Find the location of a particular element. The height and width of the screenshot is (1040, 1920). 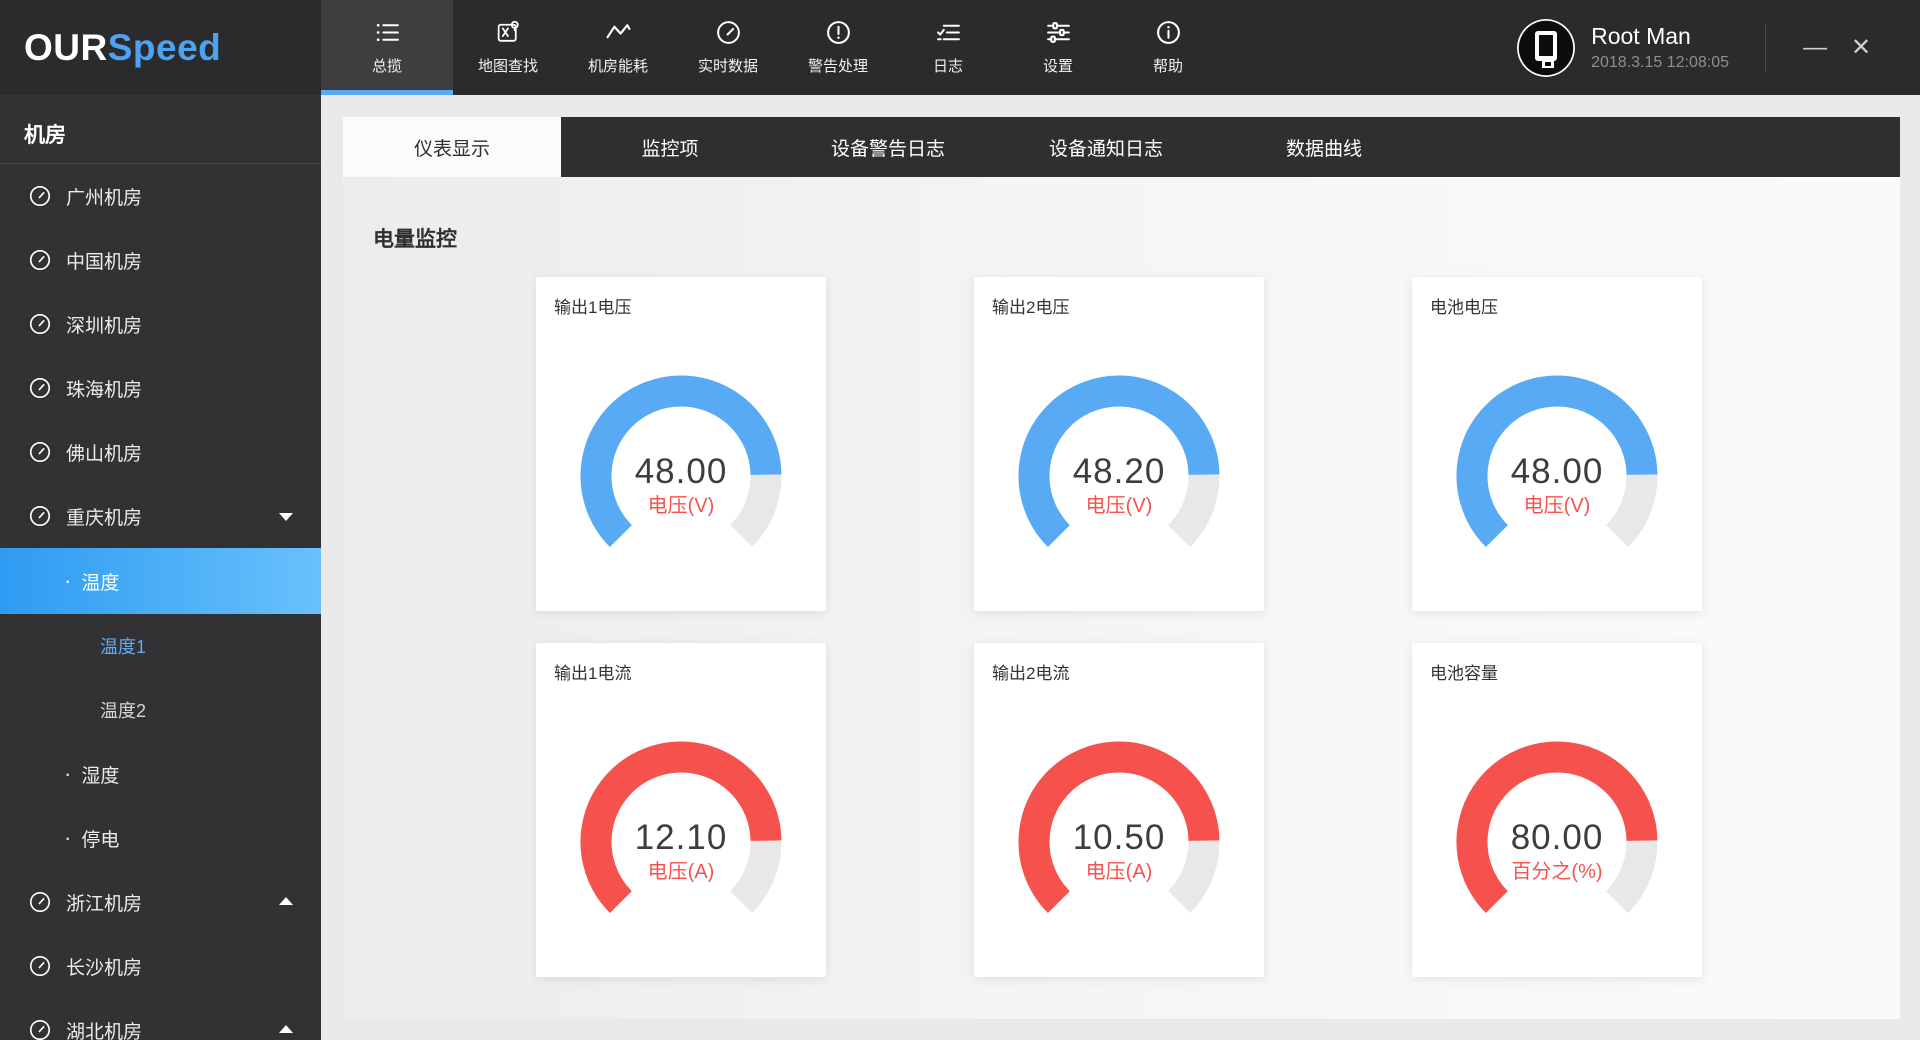

sidebar-item-label: 中国机房 is located at coordinates (104, 262).